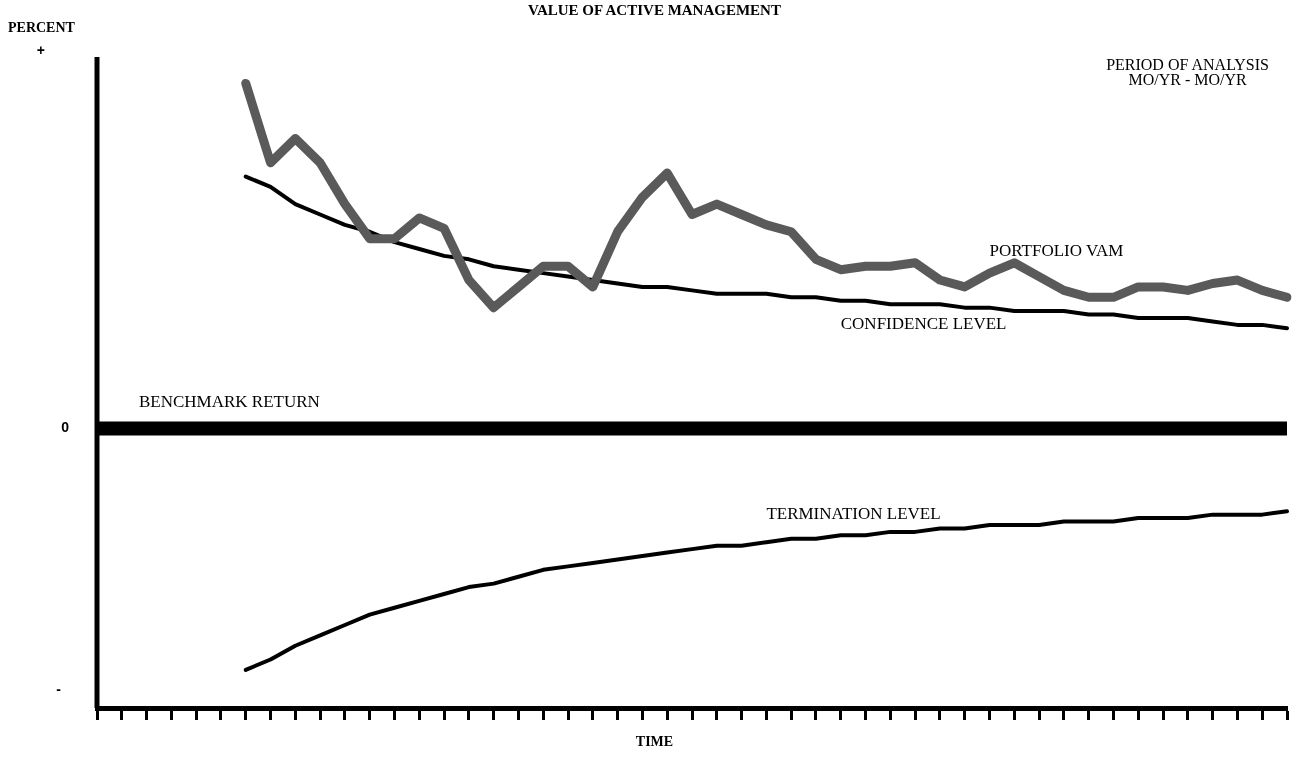  What do you see at coordinates (65, 427) in the screenshot?
I see `text: 0` at bounding box center [65, 427].